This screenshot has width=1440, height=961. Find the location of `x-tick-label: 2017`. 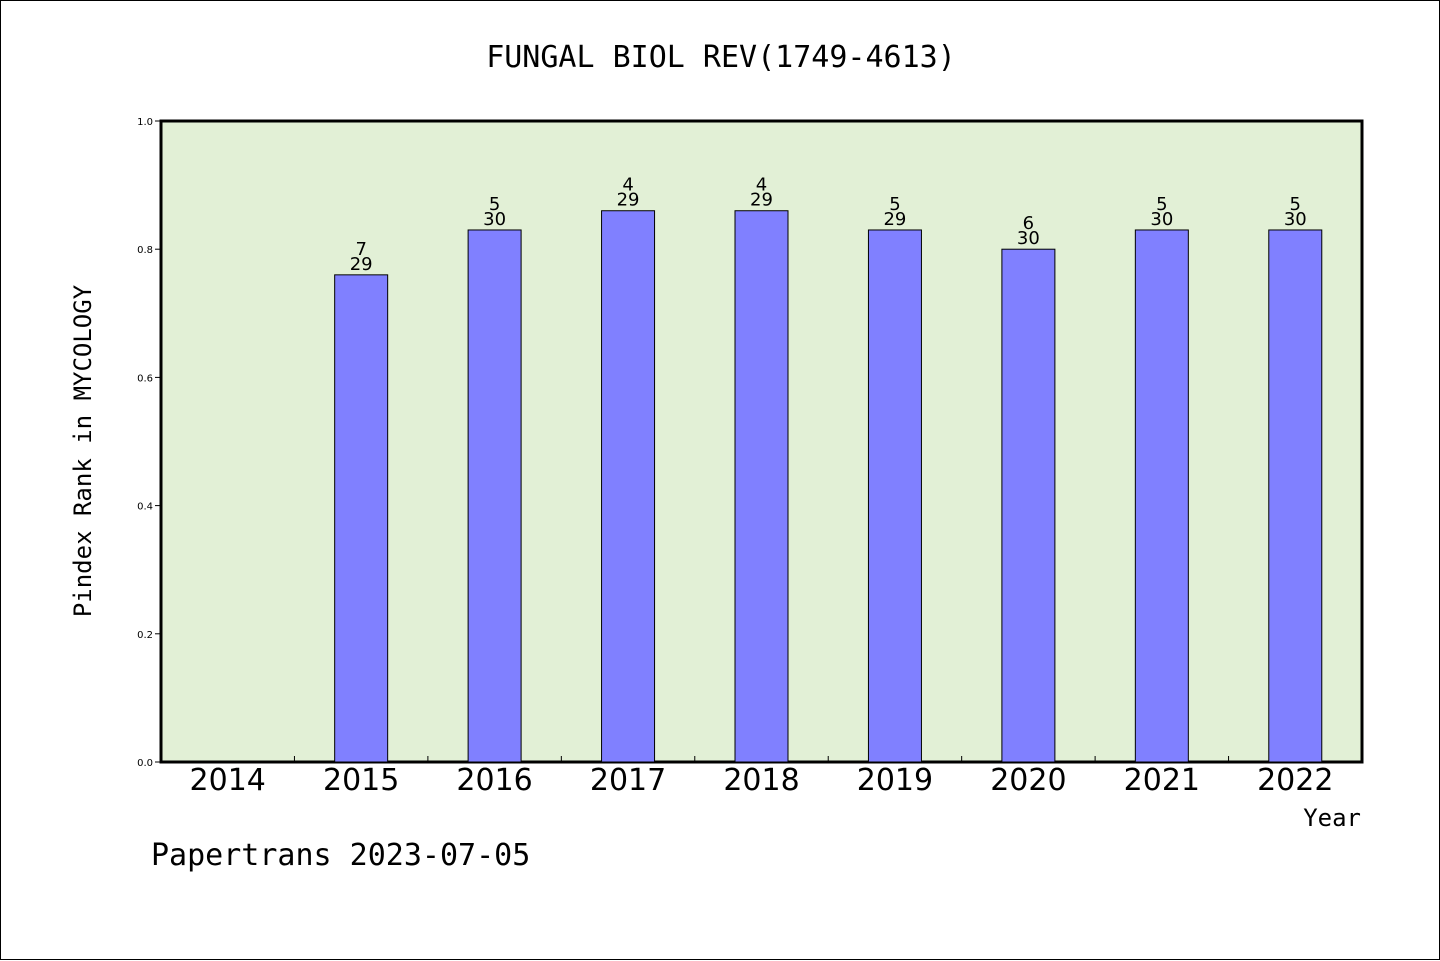

x-tick-label: 2017 is located at coordinates (628, 780).